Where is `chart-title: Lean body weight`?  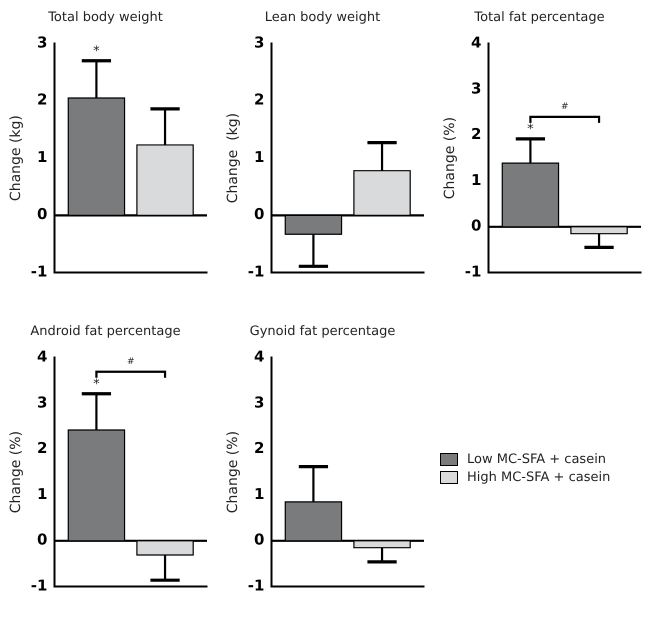 chart-title: Lean body weight is located at coordinates (322, 18).